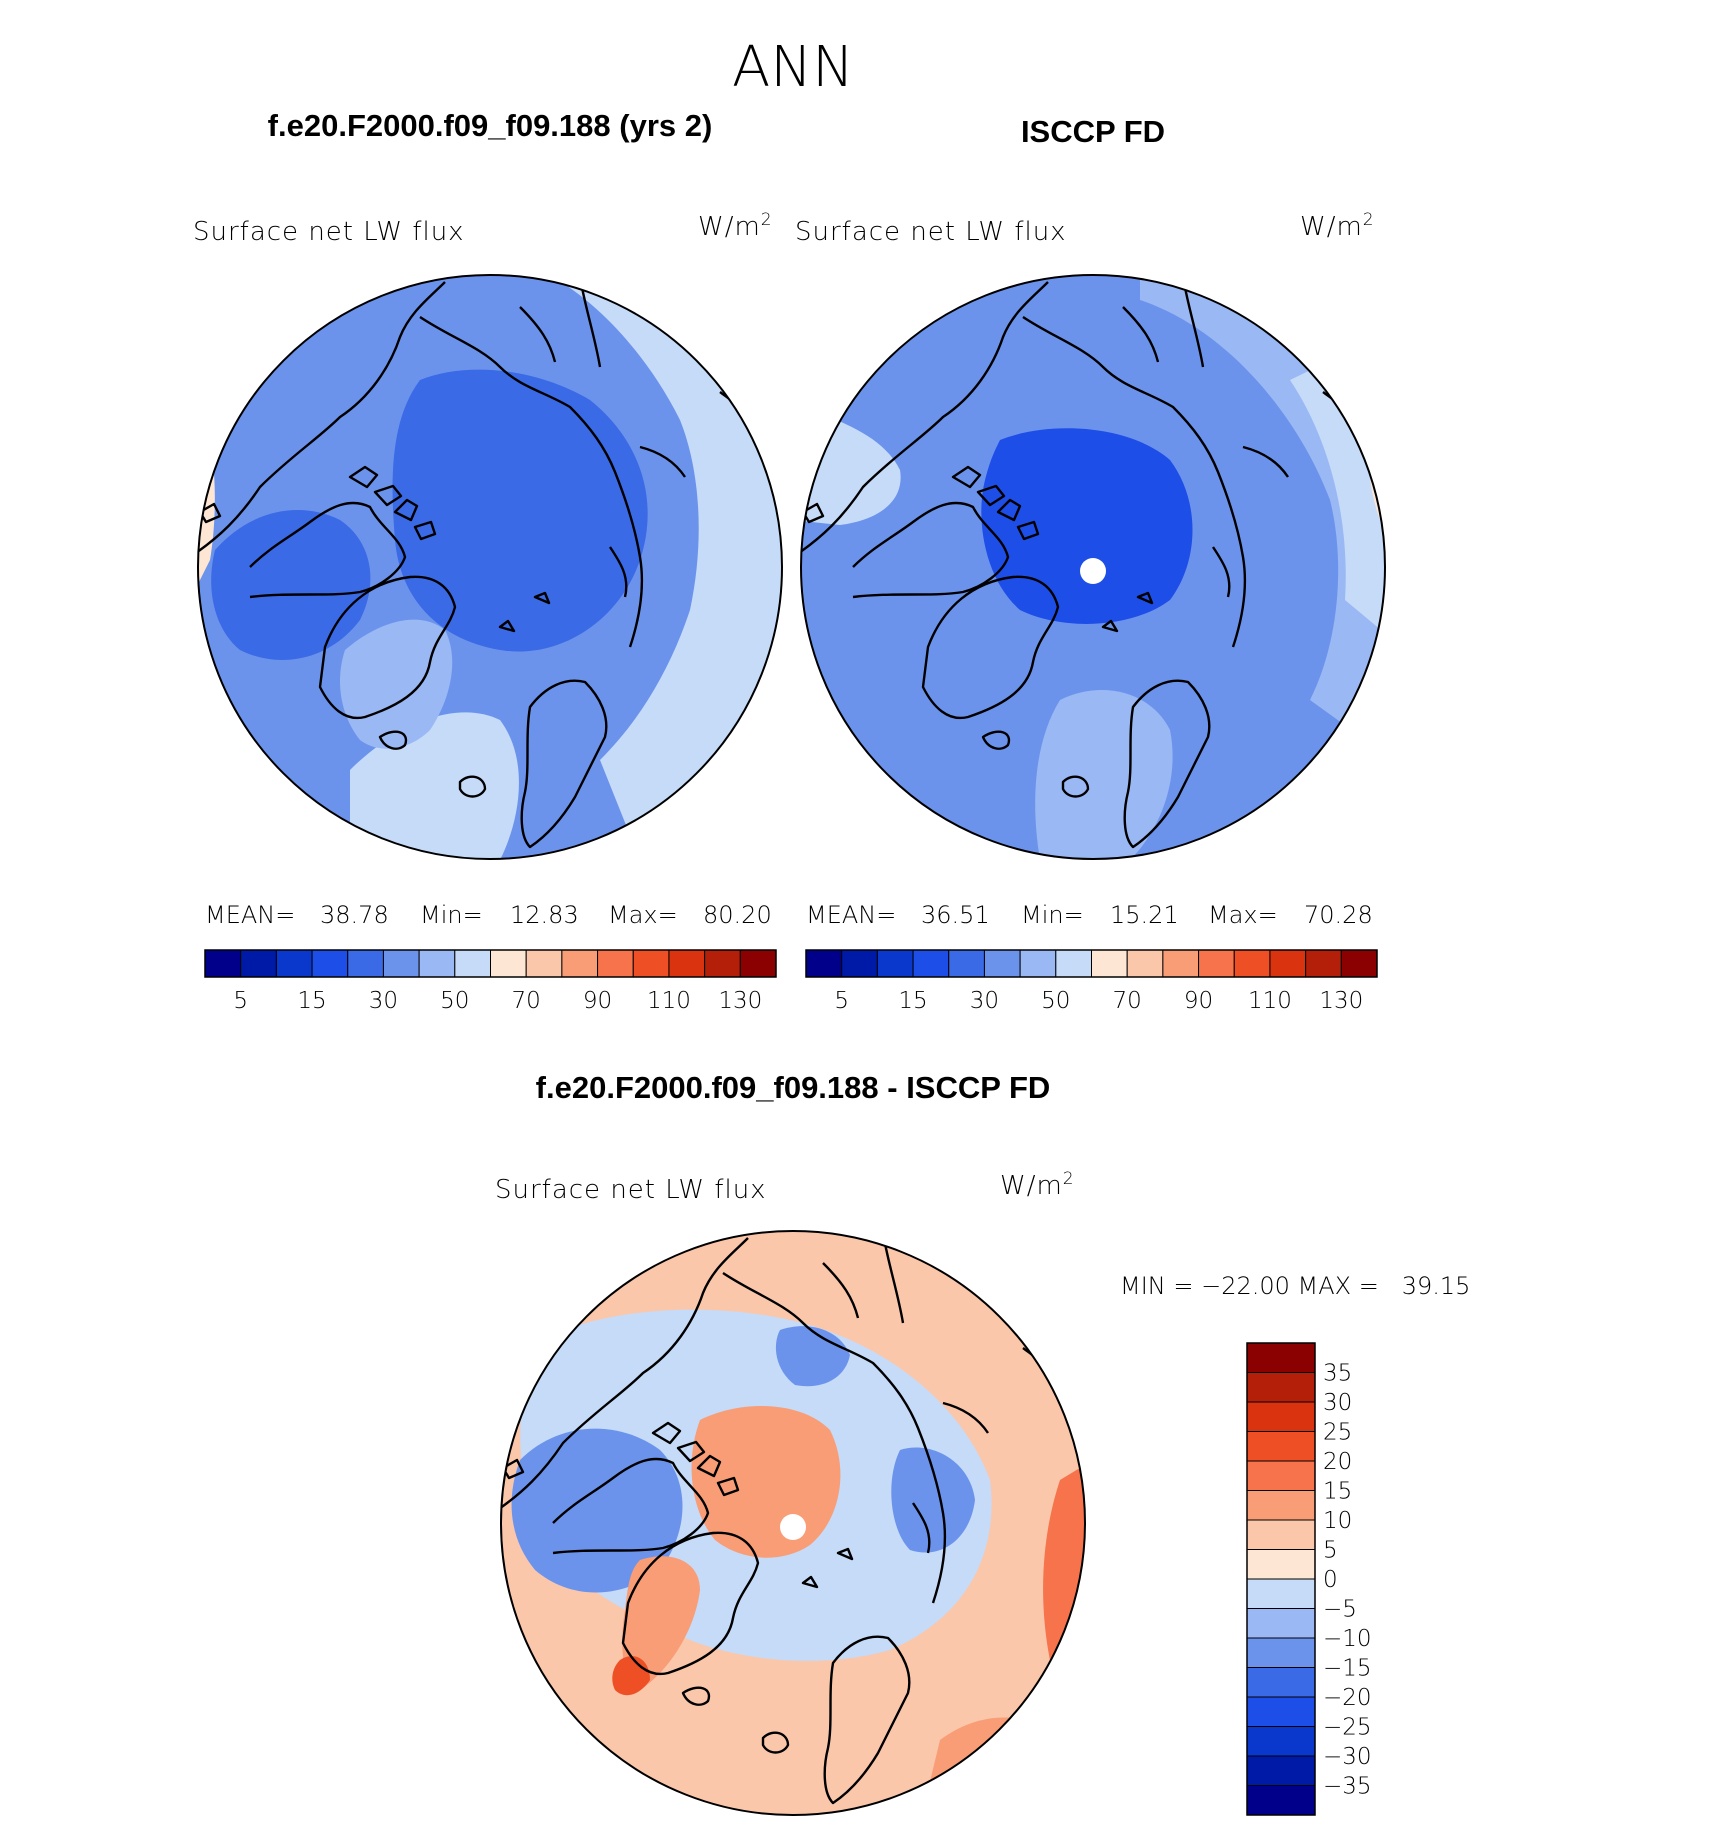 This screenshot has width=1710, height=1840. Describe the element at coordinates (793, 67) in the screenshot. I see `figure-title: ANN` at that location.